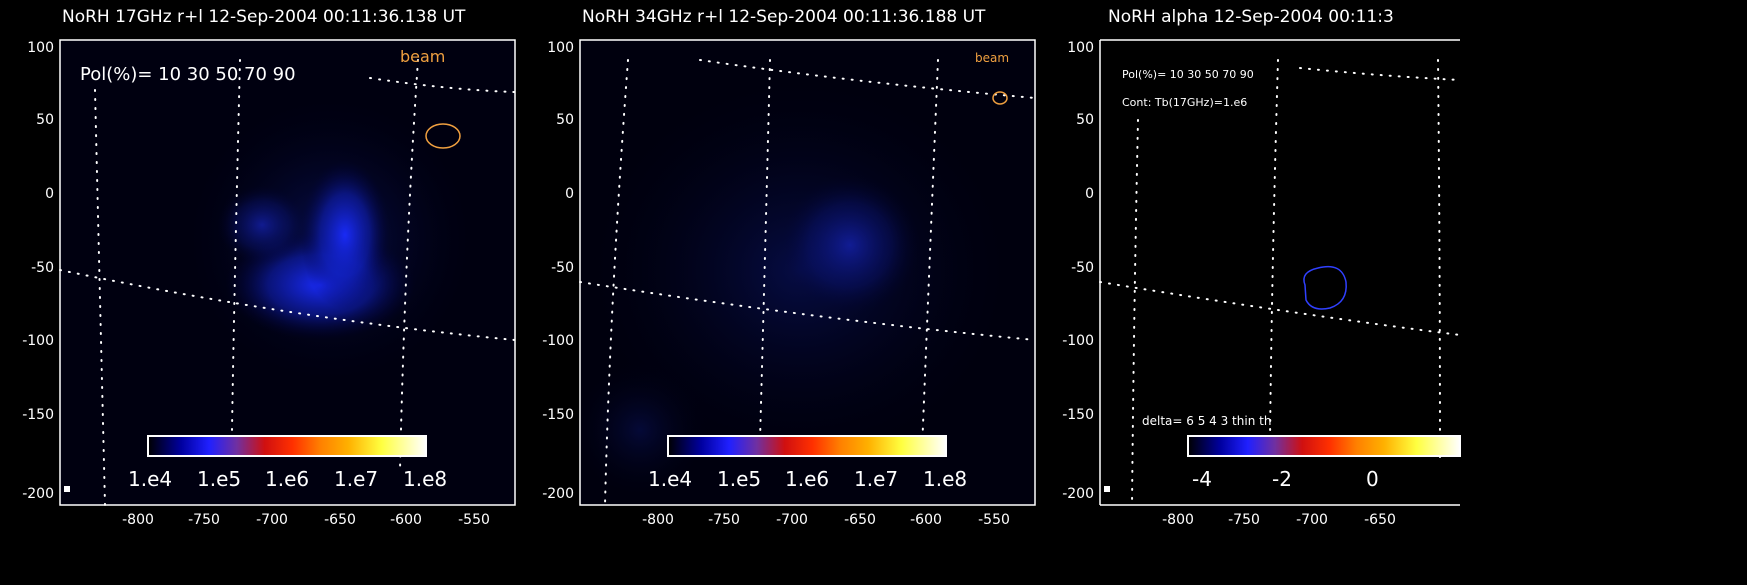 This screenshot has height=585, width=1747. I want to click on x-axis-ticks: -800 -750 -700 -650, so click(1279, 520).